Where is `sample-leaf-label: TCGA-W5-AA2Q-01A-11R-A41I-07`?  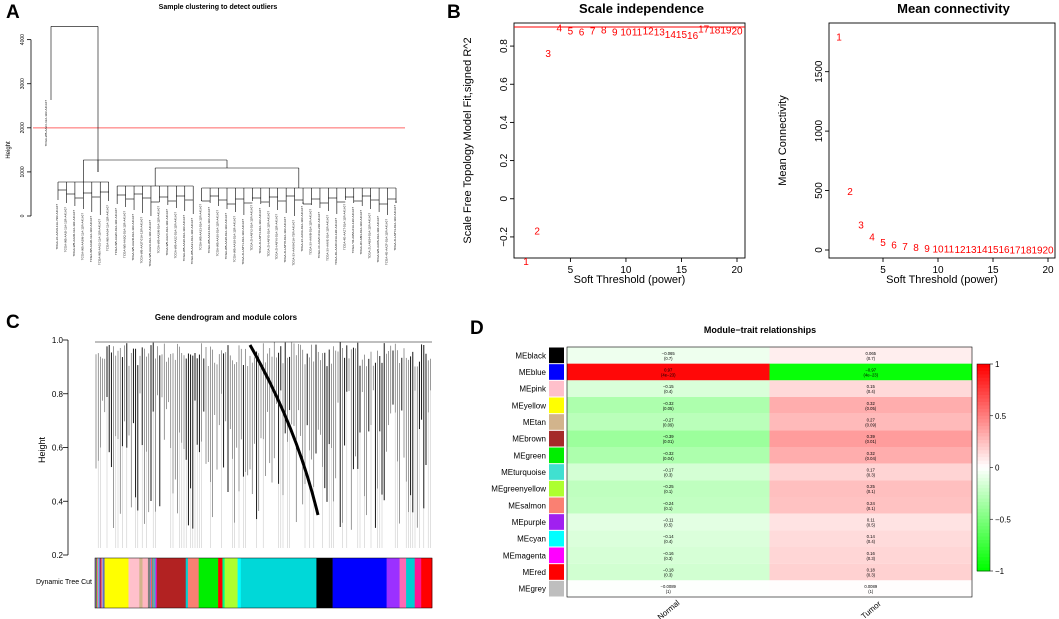
sample-leaf-label: TCGA-W5-AA2Q-01A-11R-A41I-07 is located at coordinates (125, 234).